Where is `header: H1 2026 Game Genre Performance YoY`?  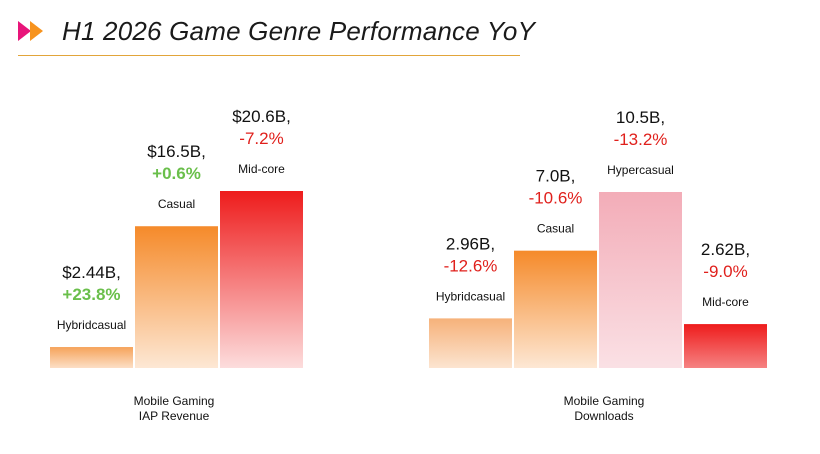
header: H1 2026 Game Genre Performance YoY is located at coordinates (276, 31).